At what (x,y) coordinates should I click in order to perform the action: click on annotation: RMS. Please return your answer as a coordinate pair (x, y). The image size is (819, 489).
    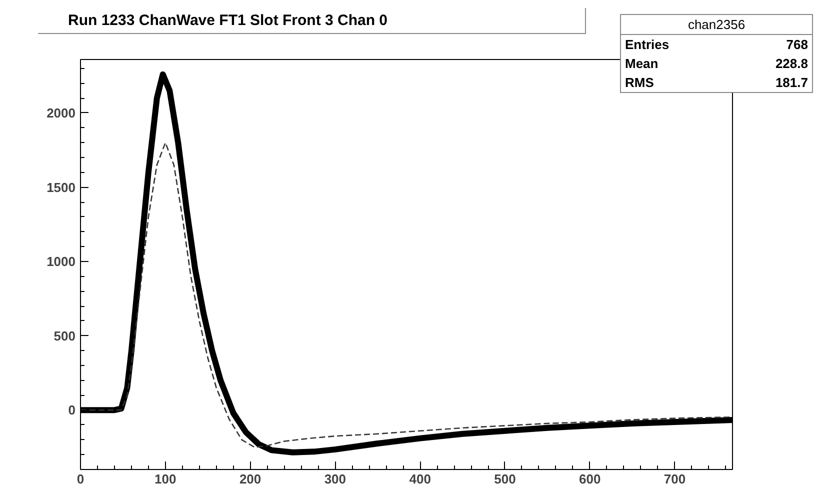
    Looking at the image, I should click on (639, 82).